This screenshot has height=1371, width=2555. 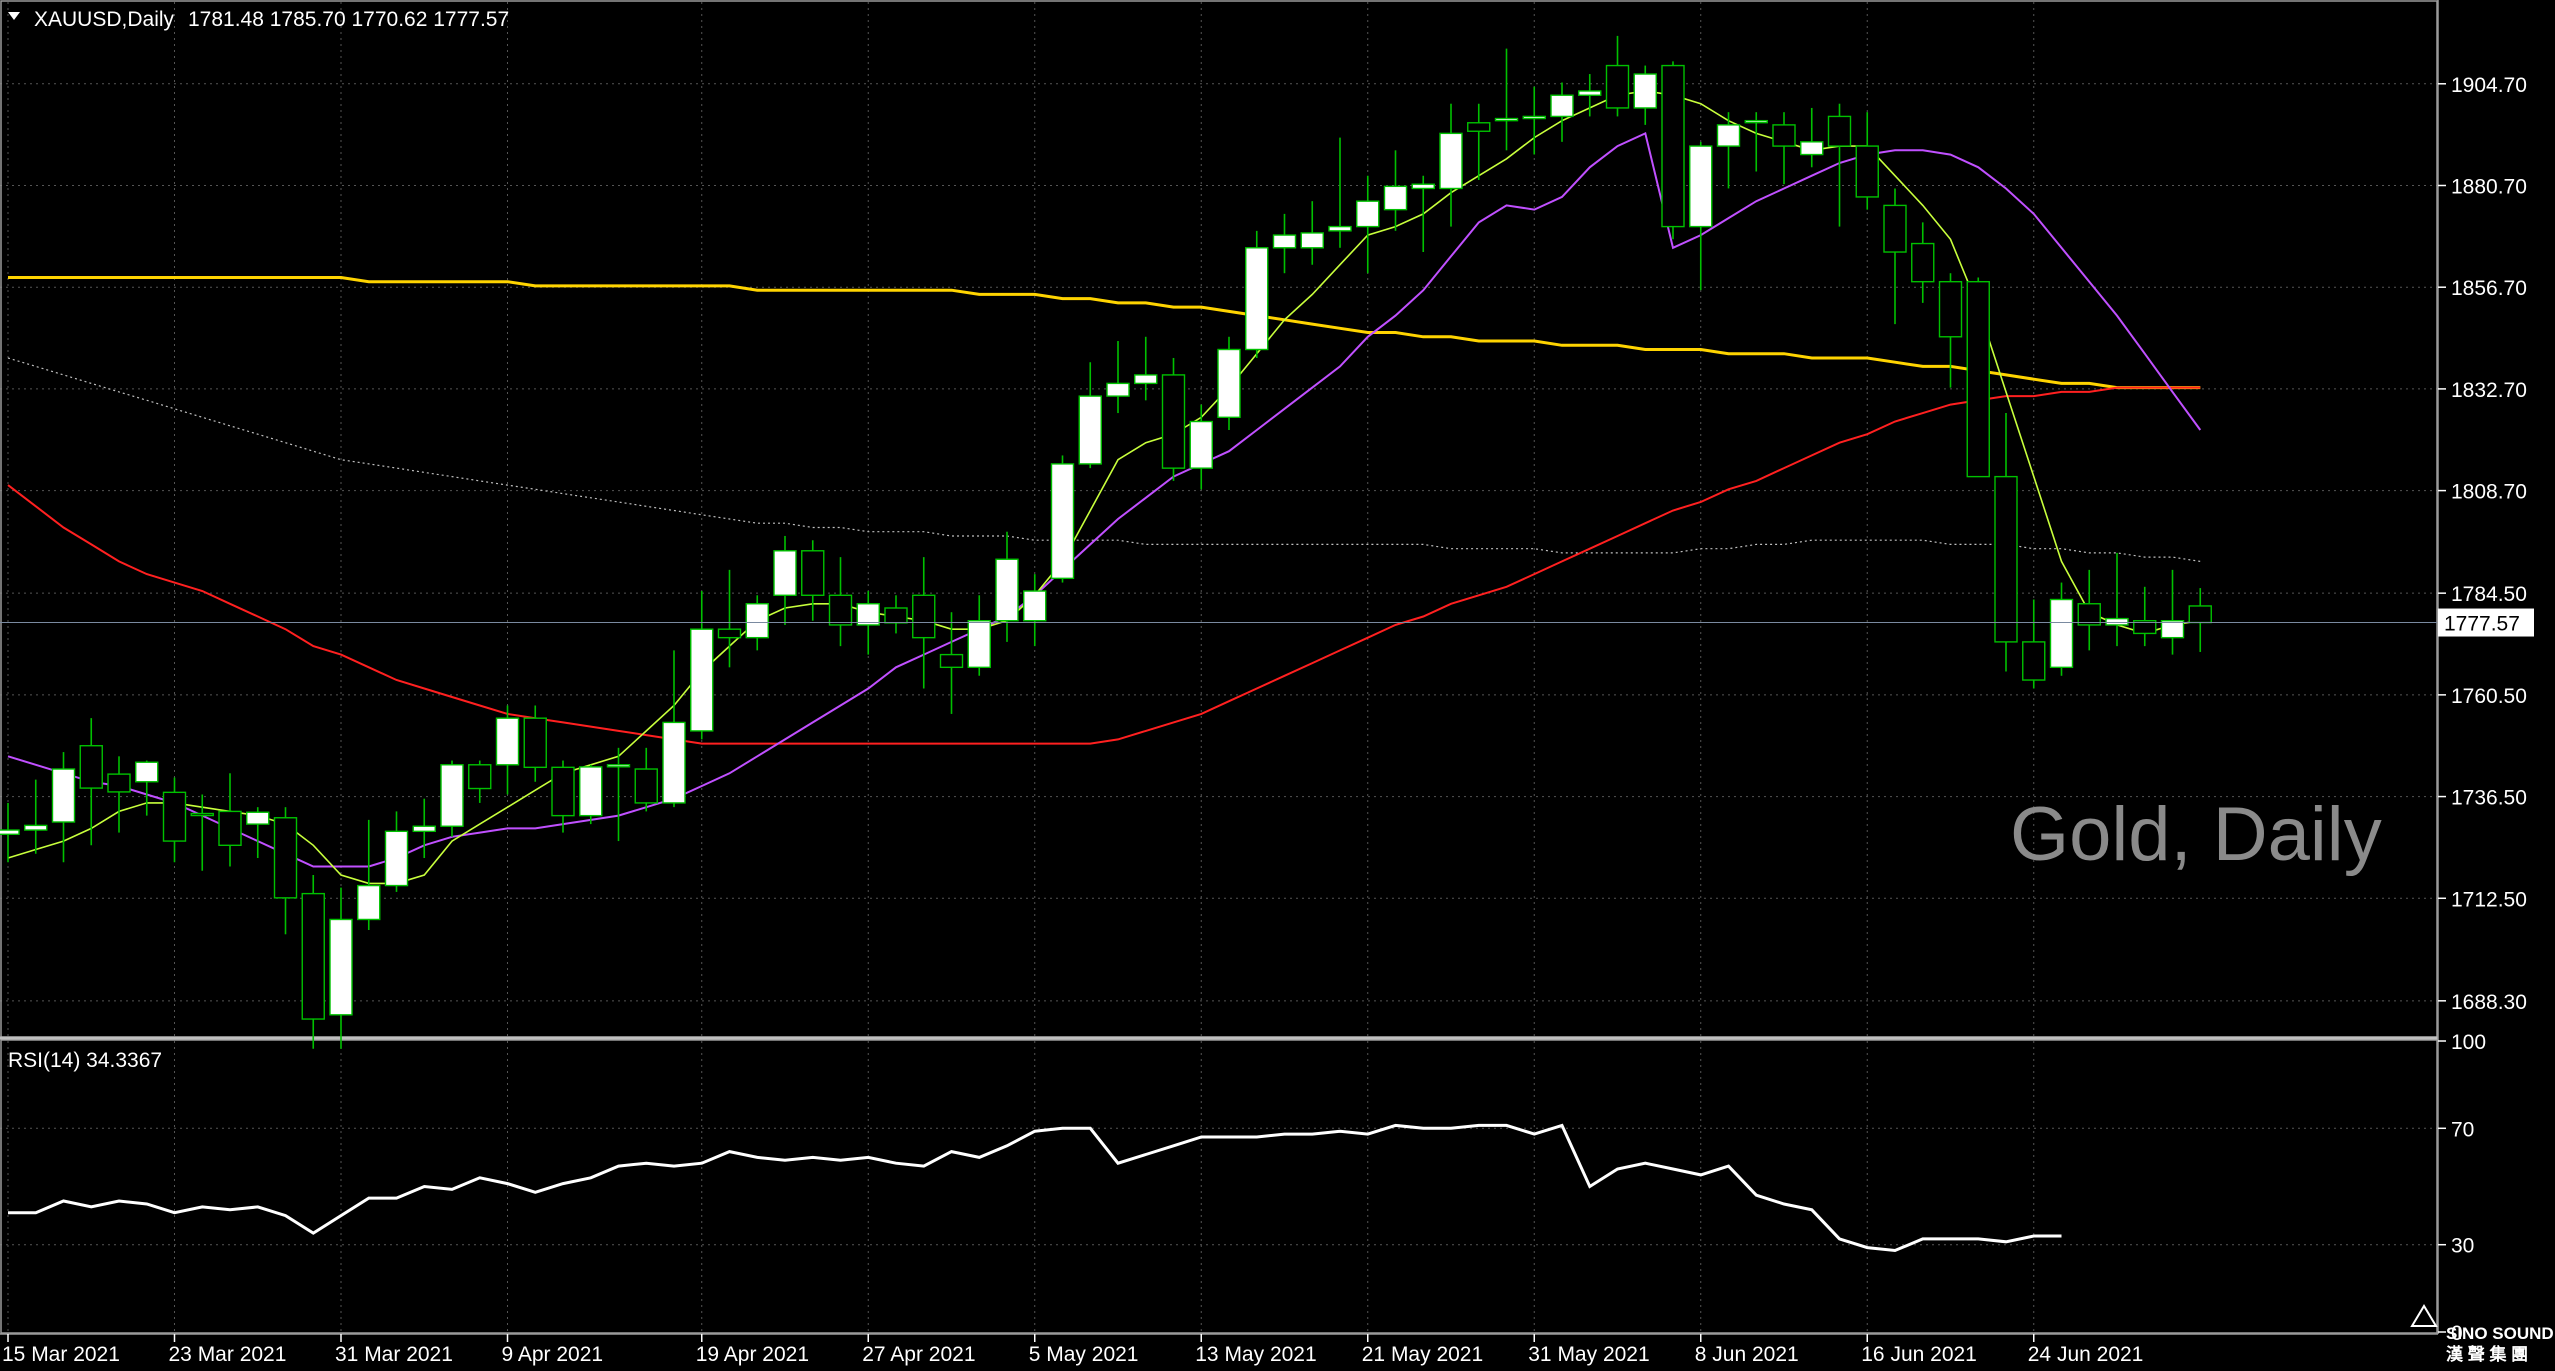 I want to click on rsi-tick-label: 30, so click(x=2462, y=1246).